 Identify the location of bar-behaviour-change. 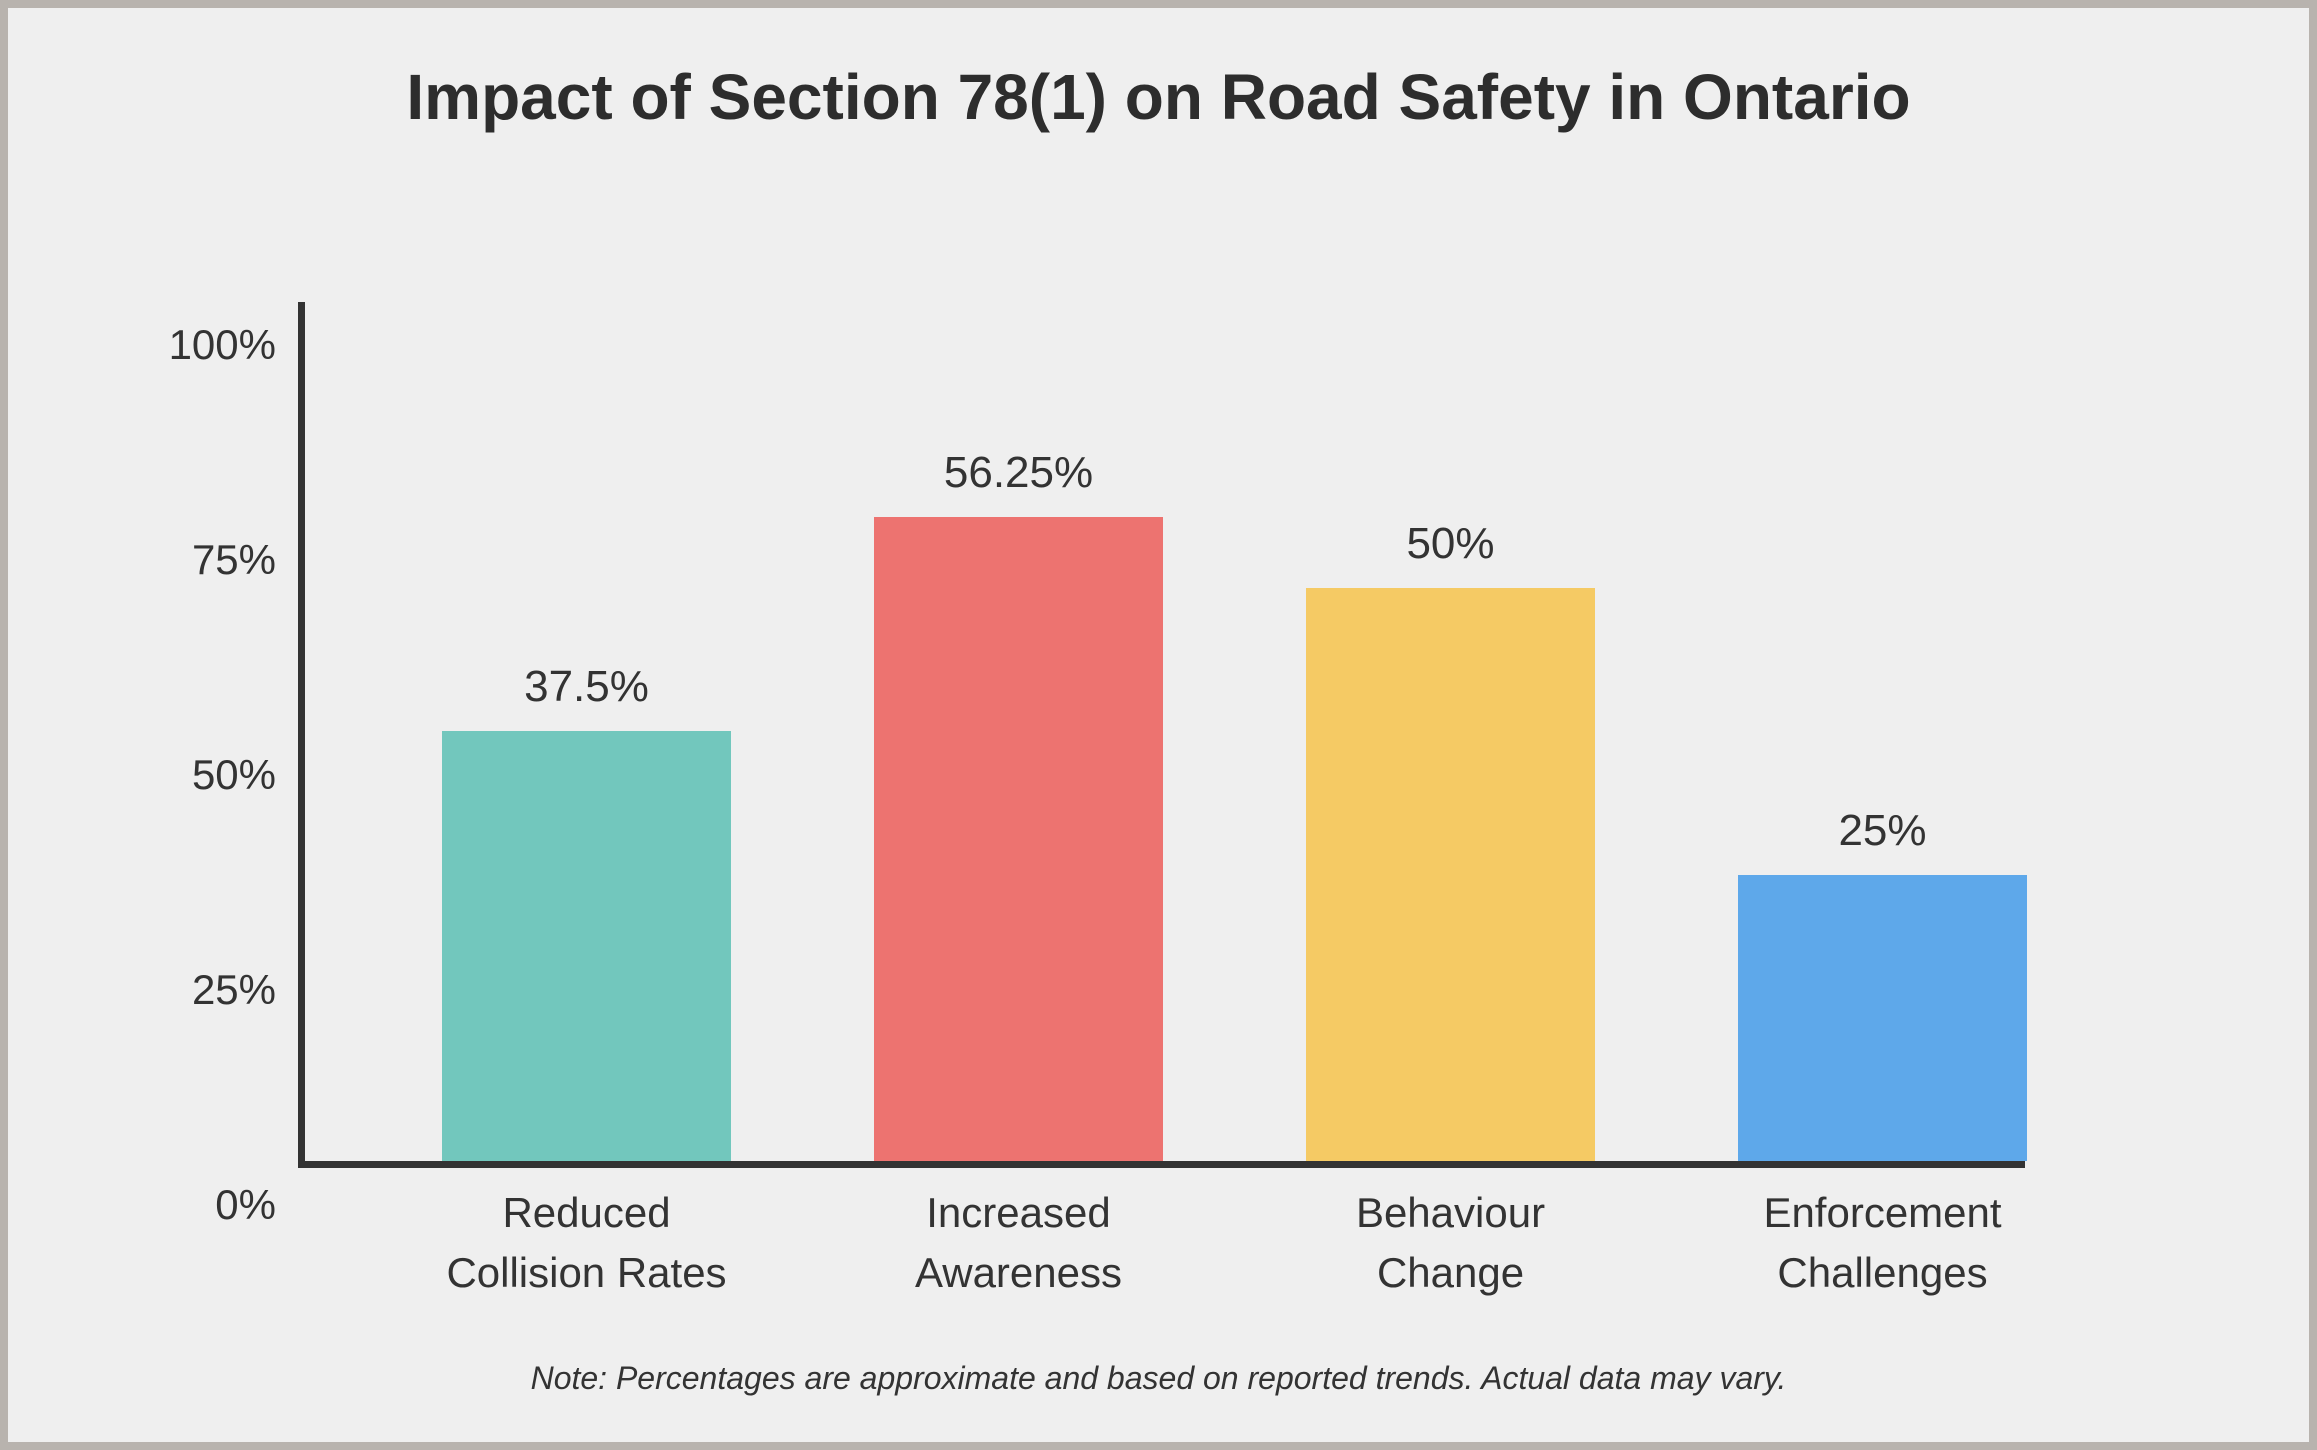
(1450, 874).